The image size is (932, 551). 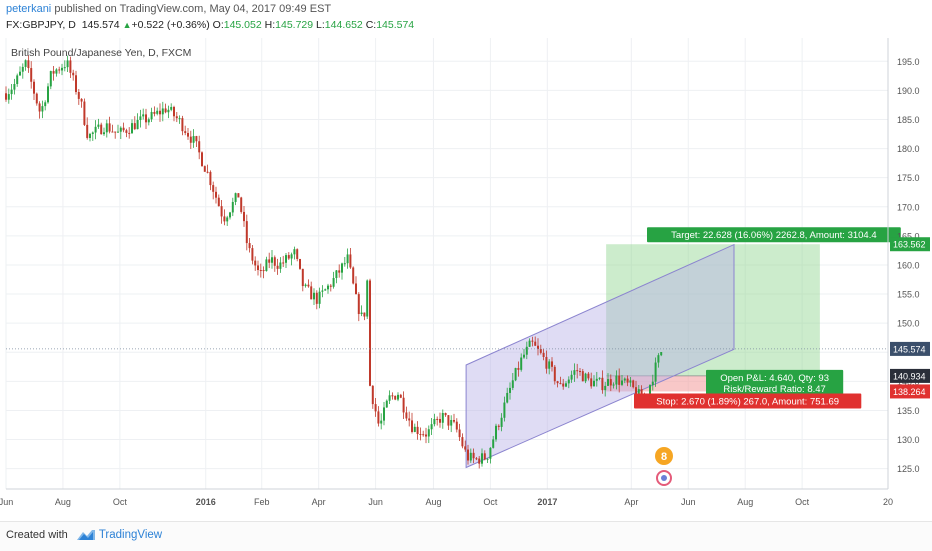 I want to click on time-tick-label: 20, so click(x=888, y=502).